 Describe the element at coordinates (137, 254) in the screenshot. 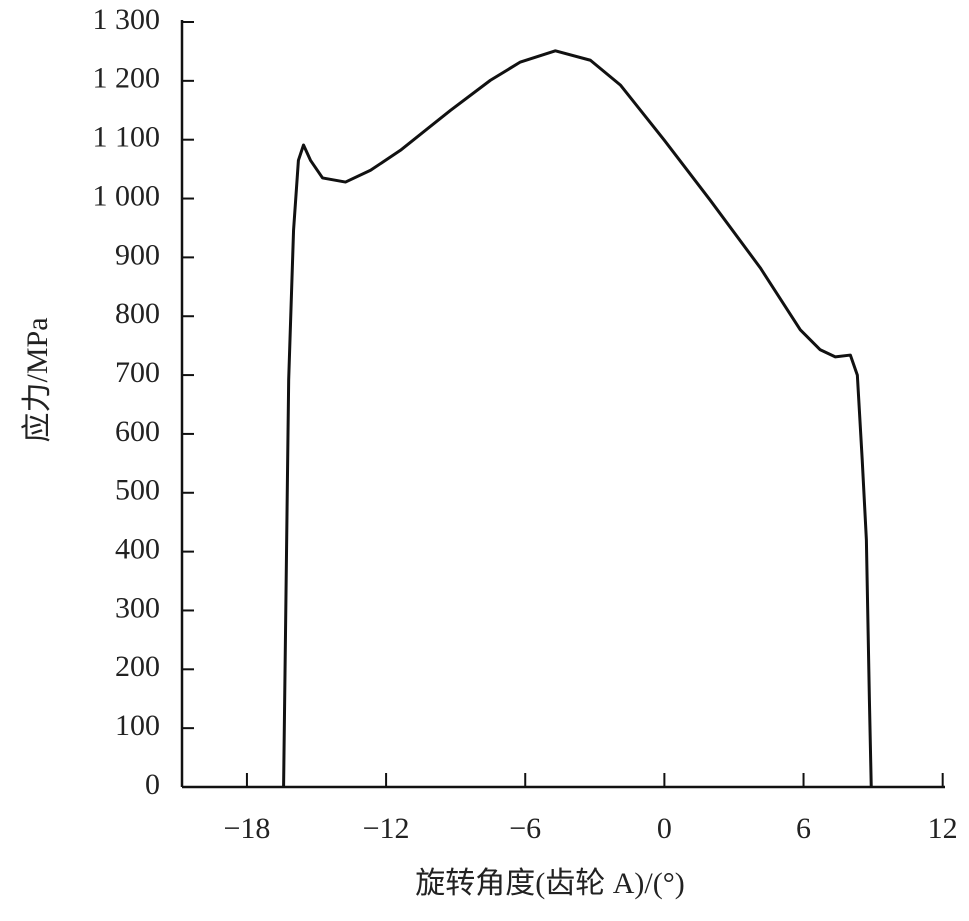

I see `y-tick-label: 900` at that location.